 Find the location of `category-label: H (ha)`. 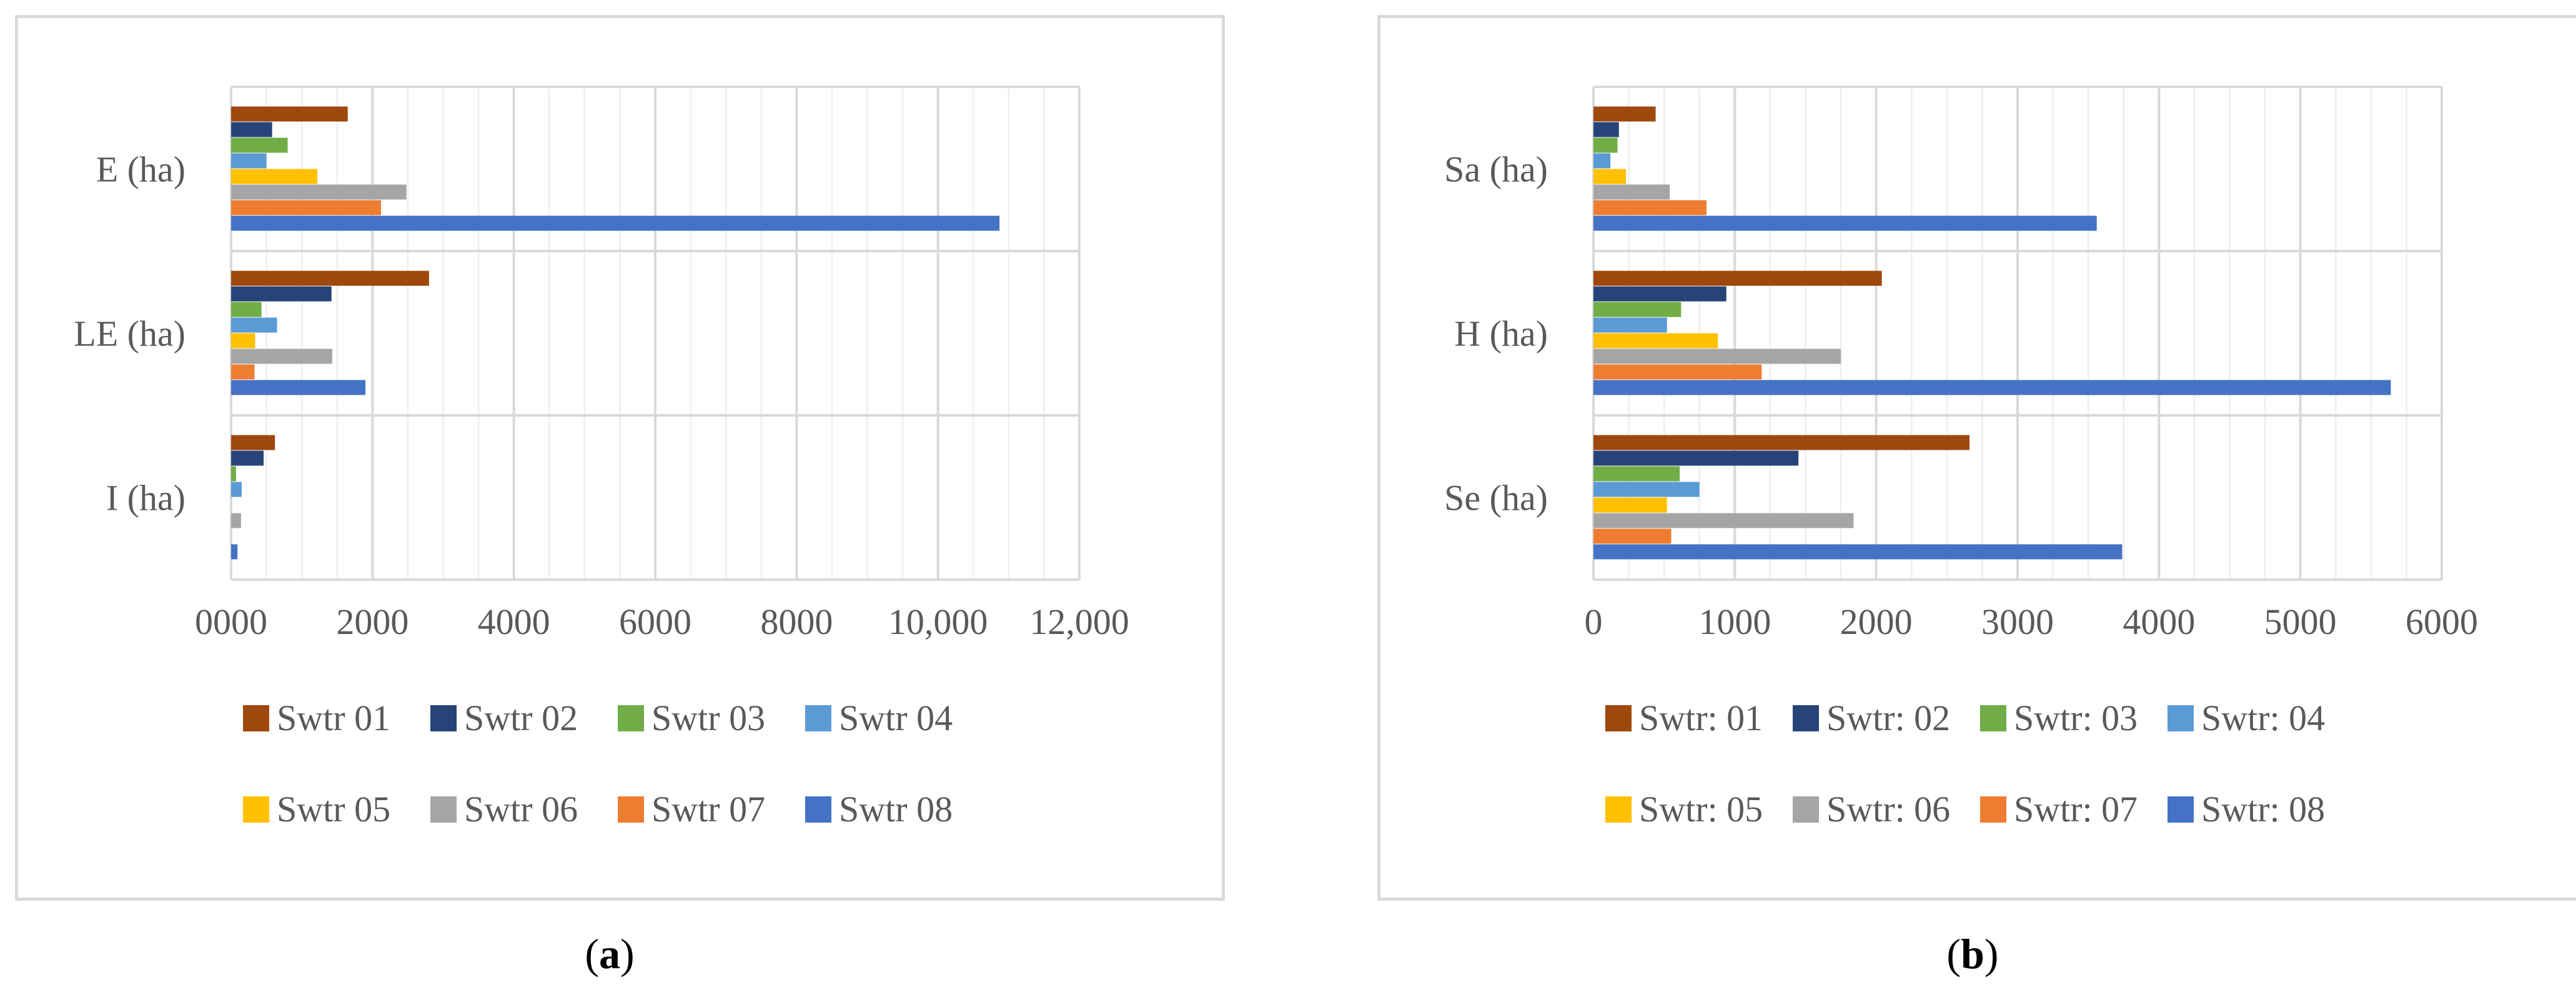

category-label: H (ha) is located at coordinates (1501, 334).